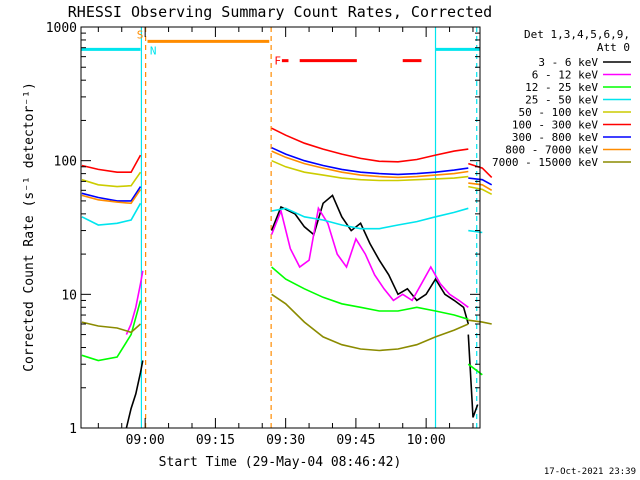 The height and width of the screenshot is (480, 640). Describe the element at coordinates (613, 47) in the screenshot. I see `legend-header-2: Att 0` at that location.